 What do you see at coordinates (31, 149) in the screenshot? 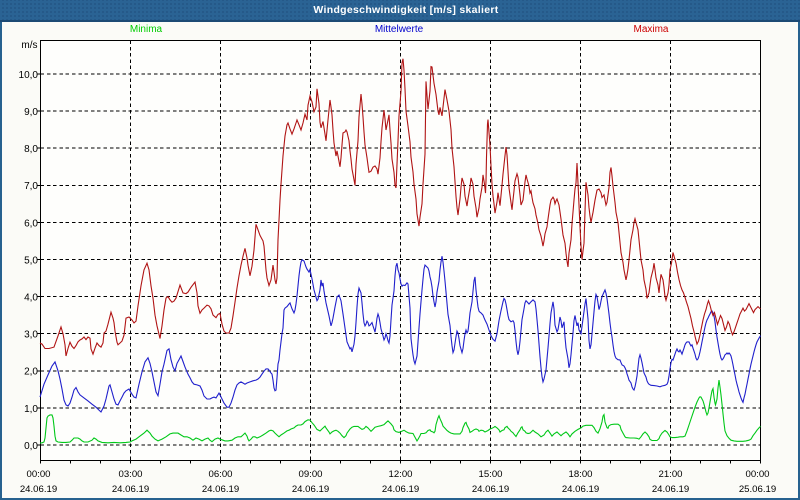
I see `svg-text: 8,0` at bounding box center [31, 149].